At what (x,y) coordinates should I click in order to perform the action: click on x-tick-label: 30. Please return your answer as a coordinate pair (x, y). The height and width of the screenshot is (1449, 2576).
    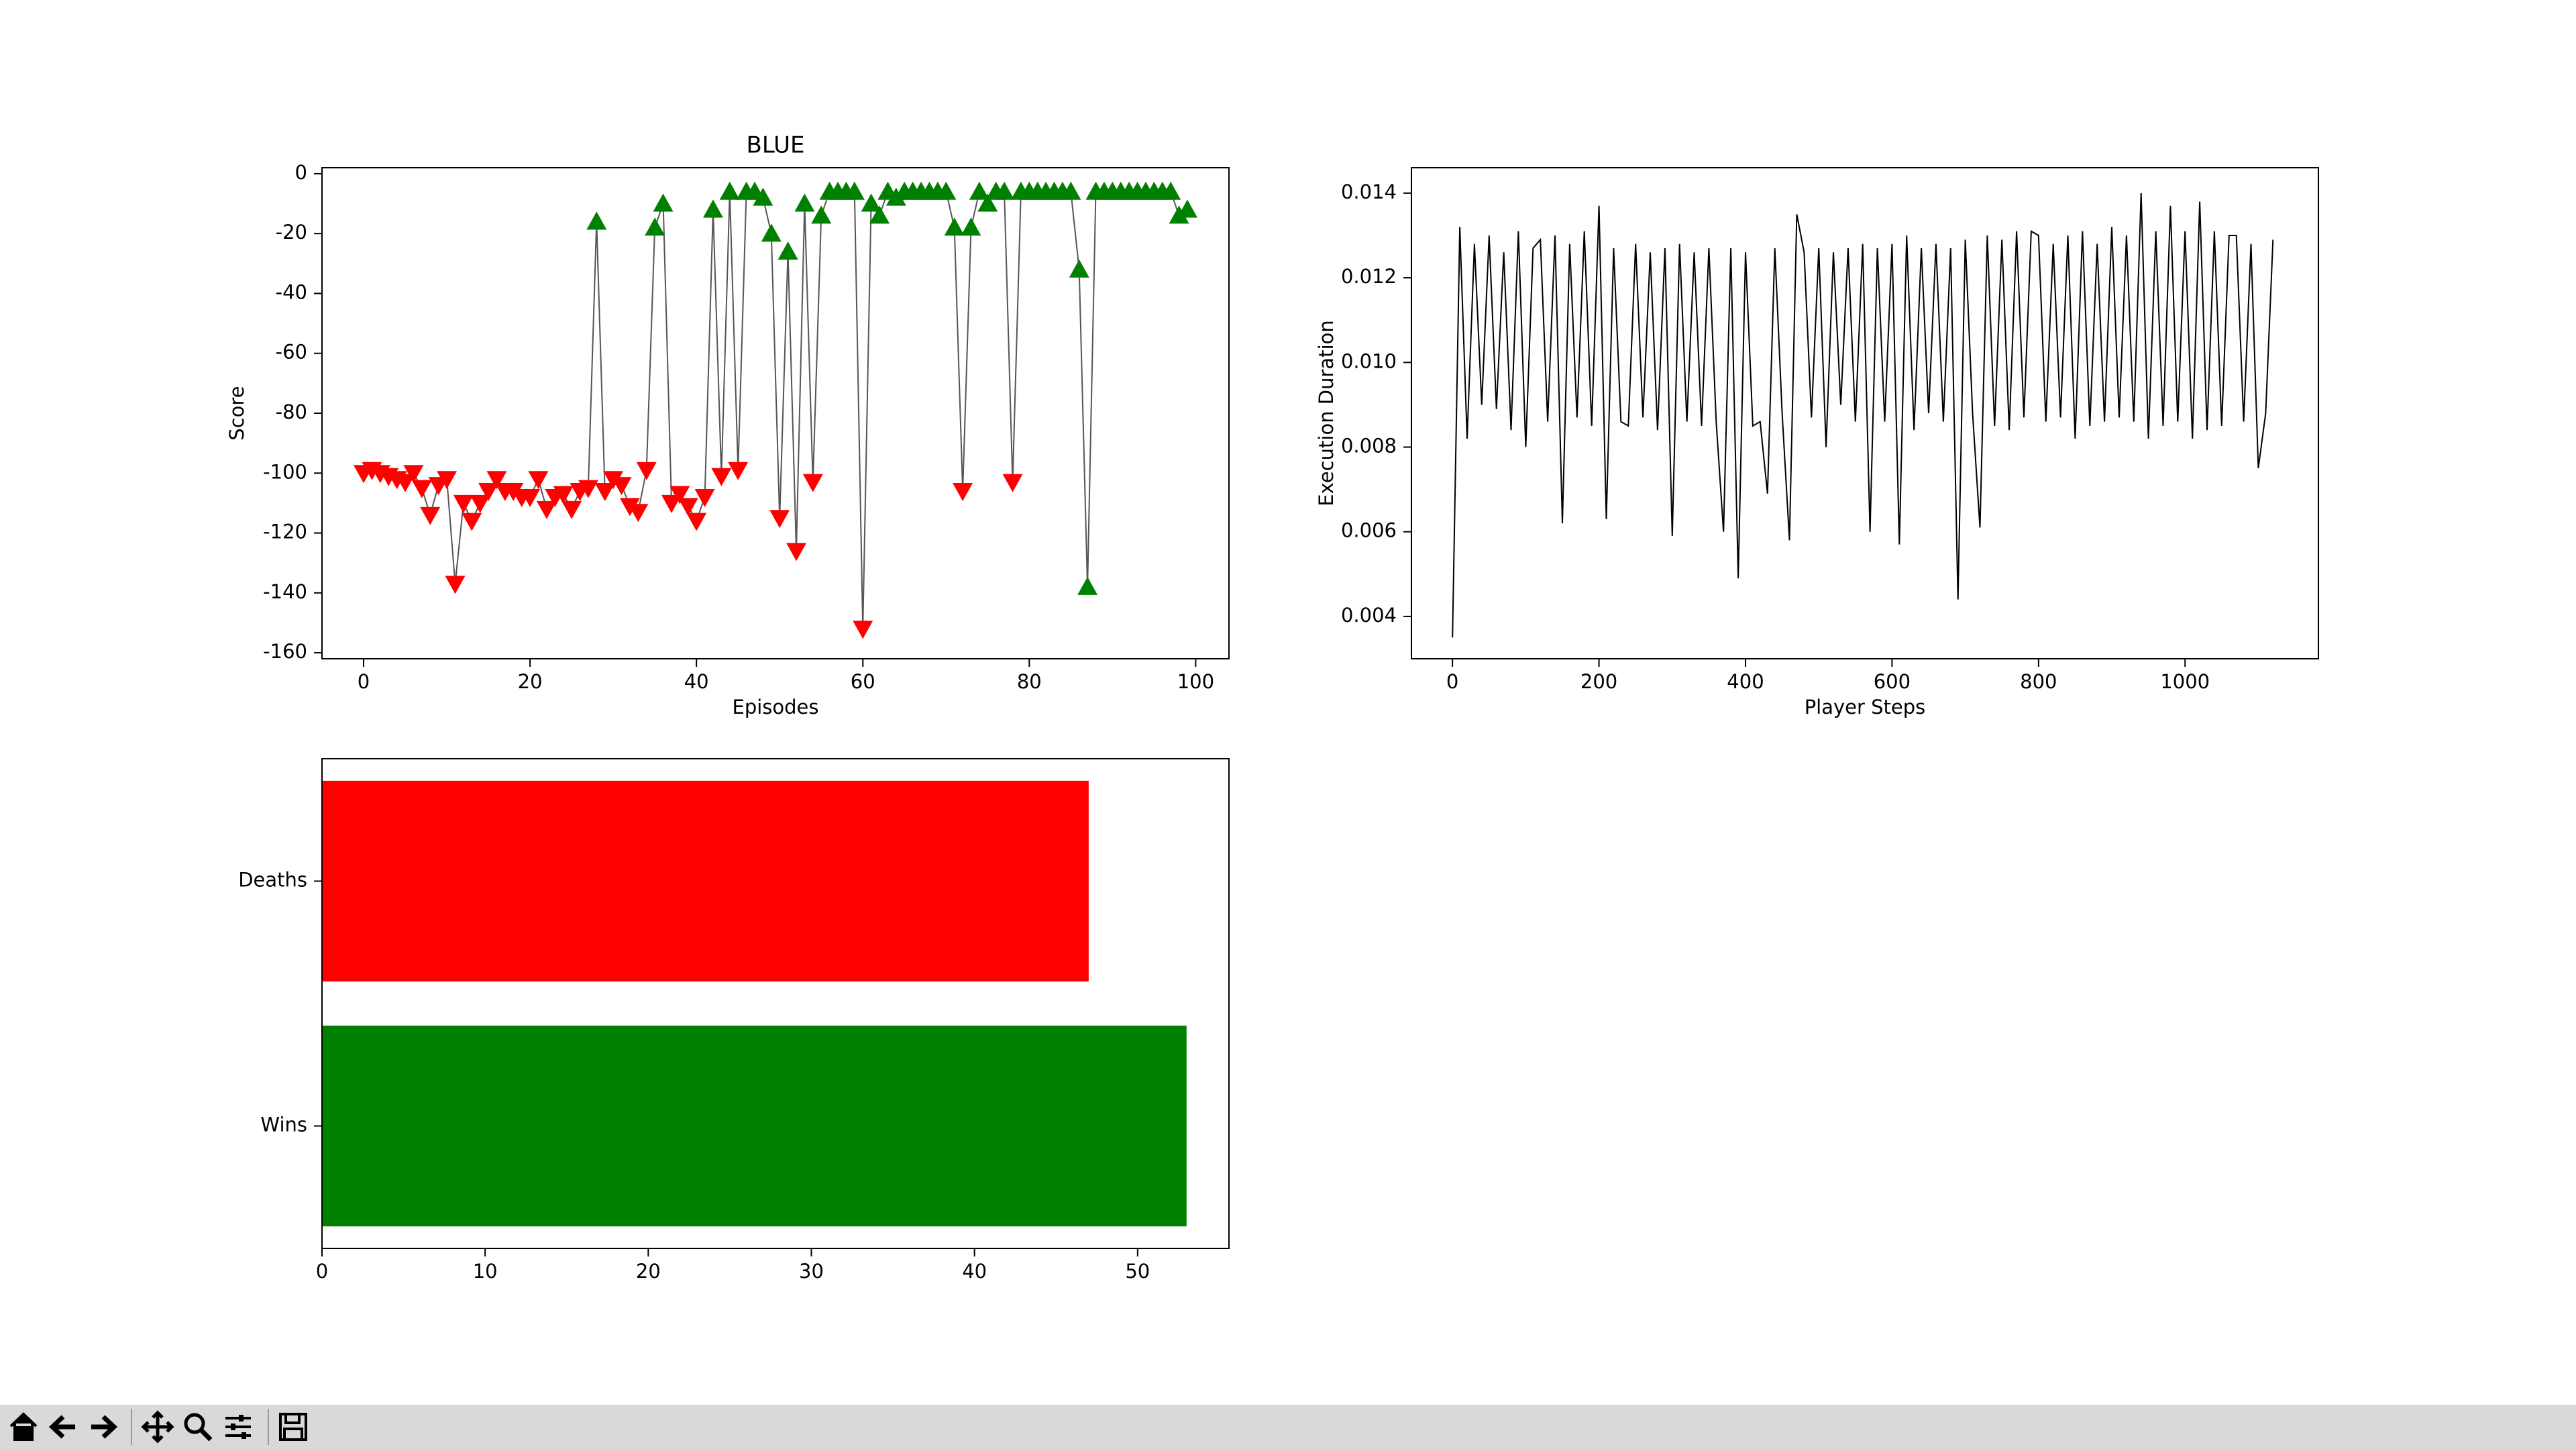
    Looking at the image, I should click on (811, 1271).